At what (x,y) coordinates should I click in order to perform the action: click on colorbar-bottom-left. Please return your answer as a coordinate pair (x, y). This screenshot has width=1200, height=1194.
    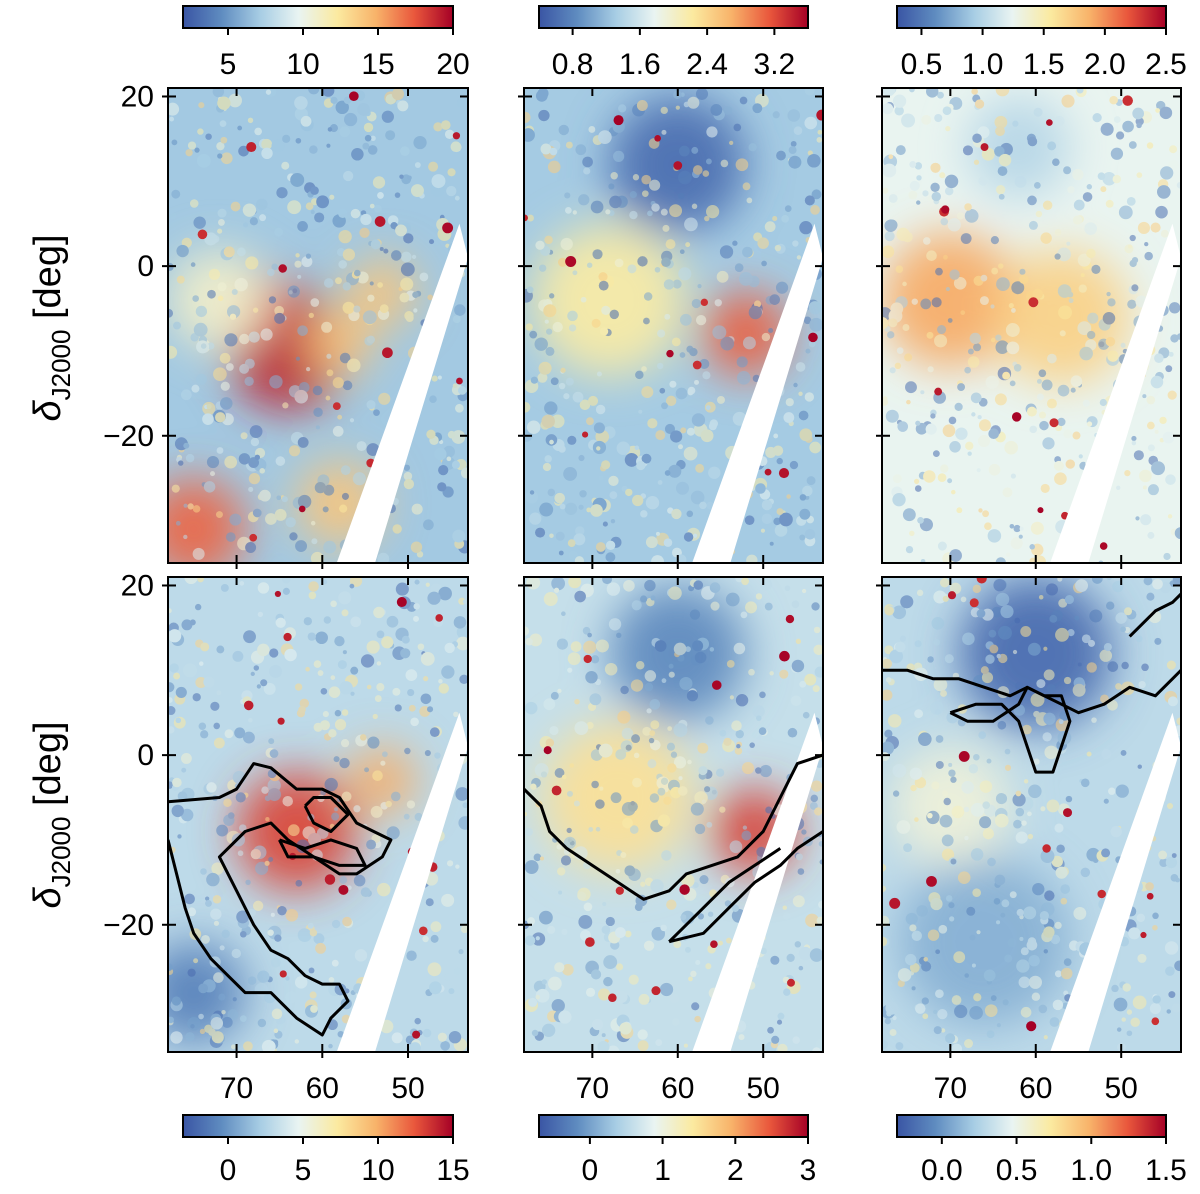
    Looking at the image, I should click on (318, 1126).